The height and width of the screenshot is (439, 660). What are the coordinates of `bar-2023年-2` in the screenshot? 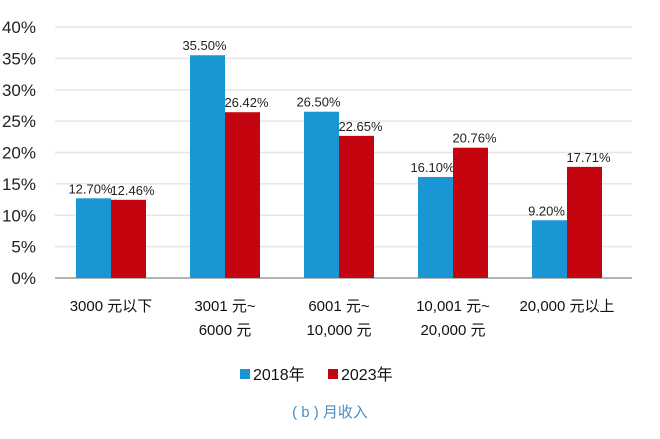 It's located at (356, 206).